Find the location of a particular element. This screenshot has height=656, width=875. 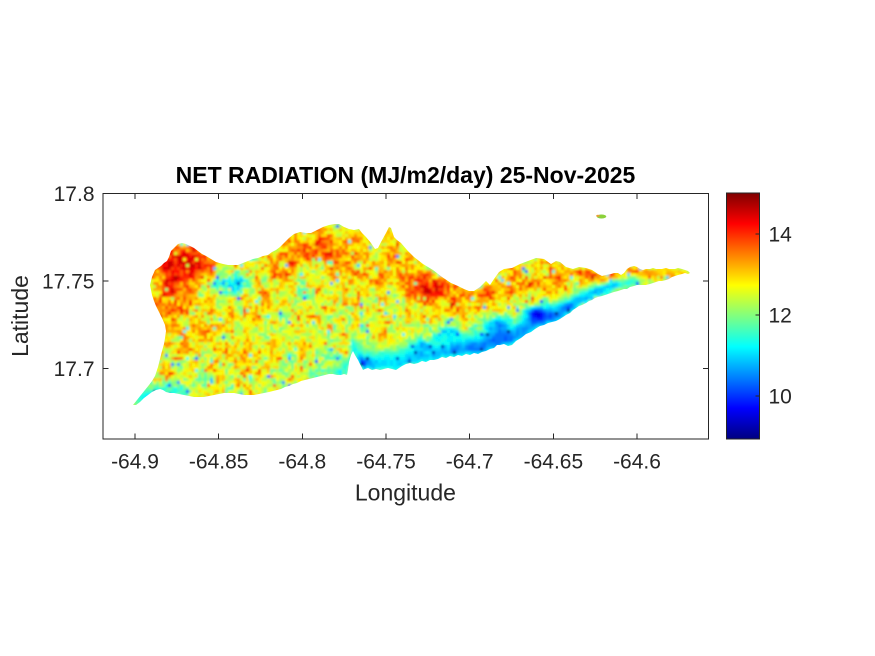

svg-text: Latitude is located at coordinates (20, 316).